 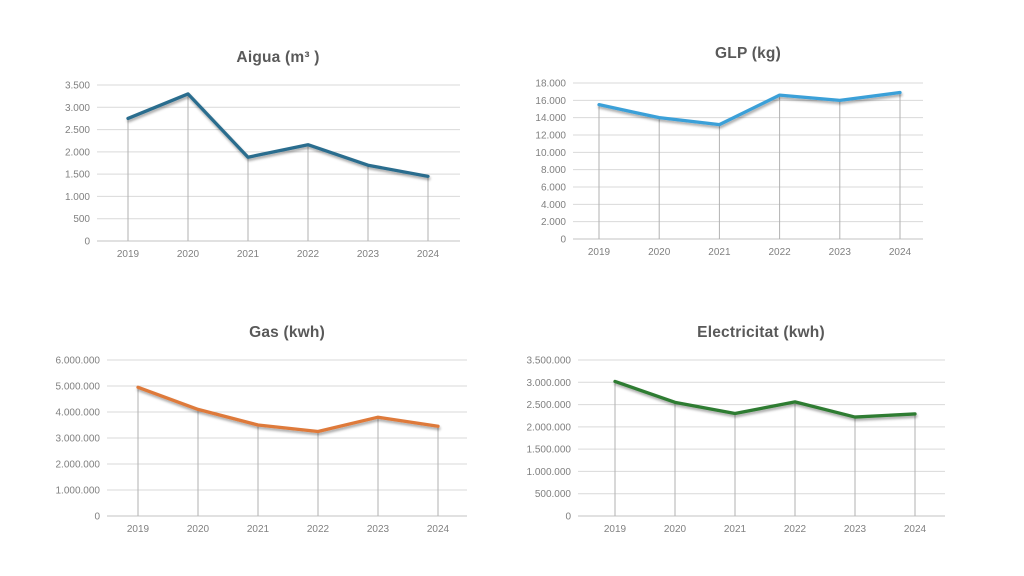 What do you see at coordinates (77, 175) in the screenshot?
I see `y-tick-label: 1.500` at bounding box center [77, 175].